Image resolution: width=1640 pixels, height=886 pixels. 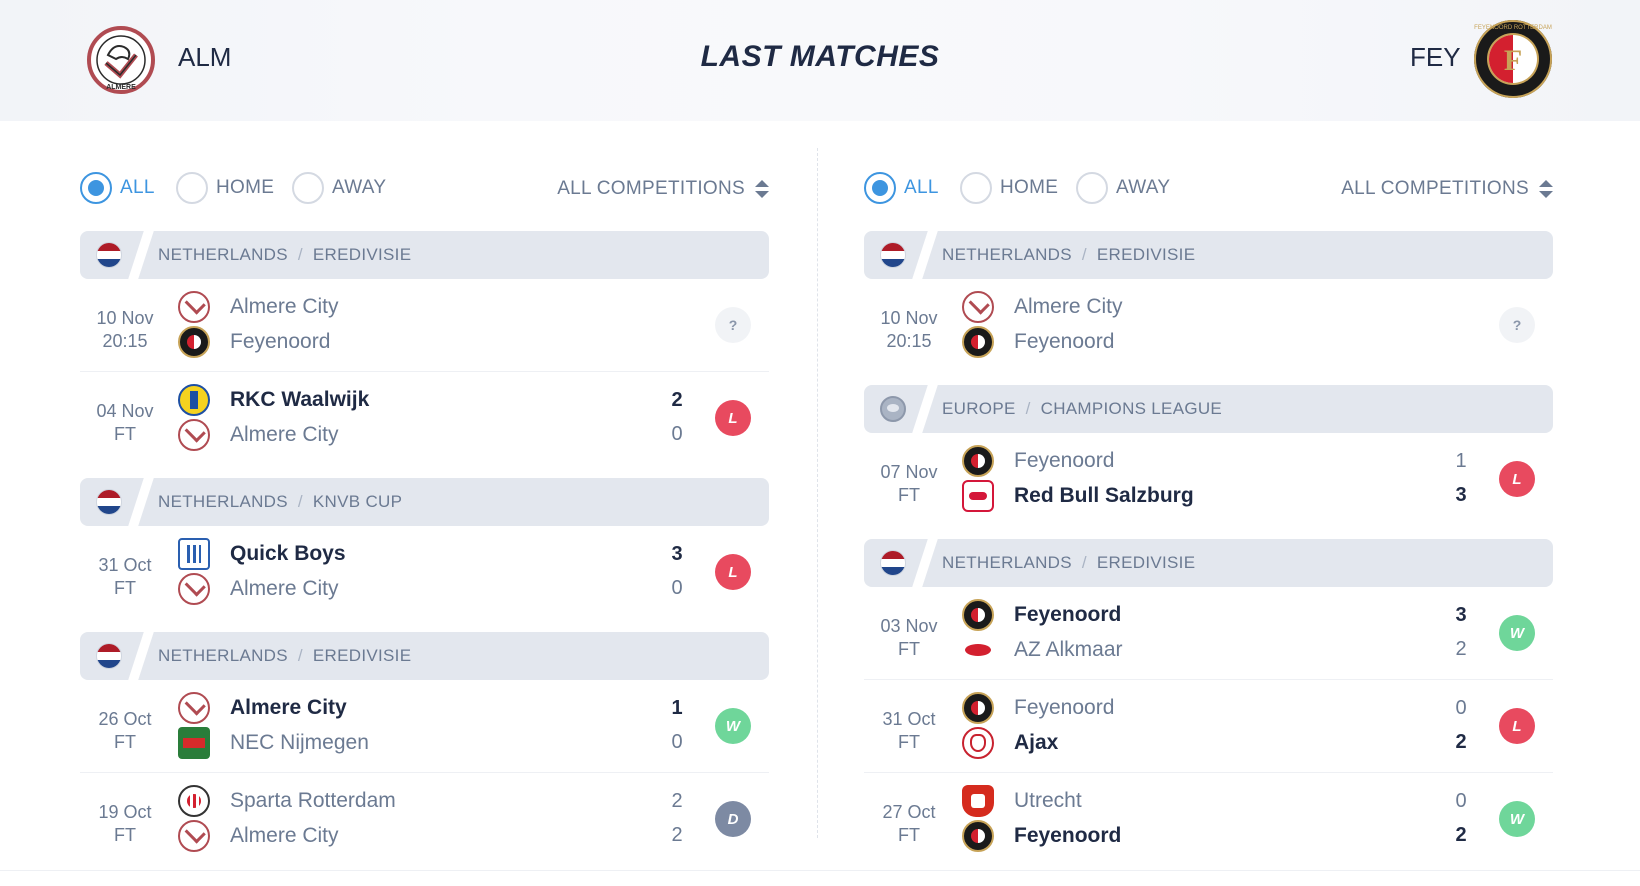 What do you see at coordinates (125, 565) in the screenshot?
I see `match-day: 31 Oct` at bounding box center [125, 565].